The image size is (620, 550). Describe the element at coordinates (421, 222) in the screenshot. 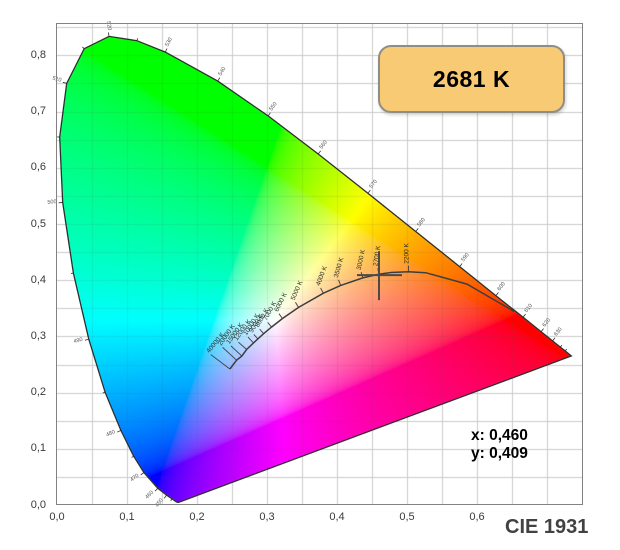

I see `svg-text: 580` at that location.